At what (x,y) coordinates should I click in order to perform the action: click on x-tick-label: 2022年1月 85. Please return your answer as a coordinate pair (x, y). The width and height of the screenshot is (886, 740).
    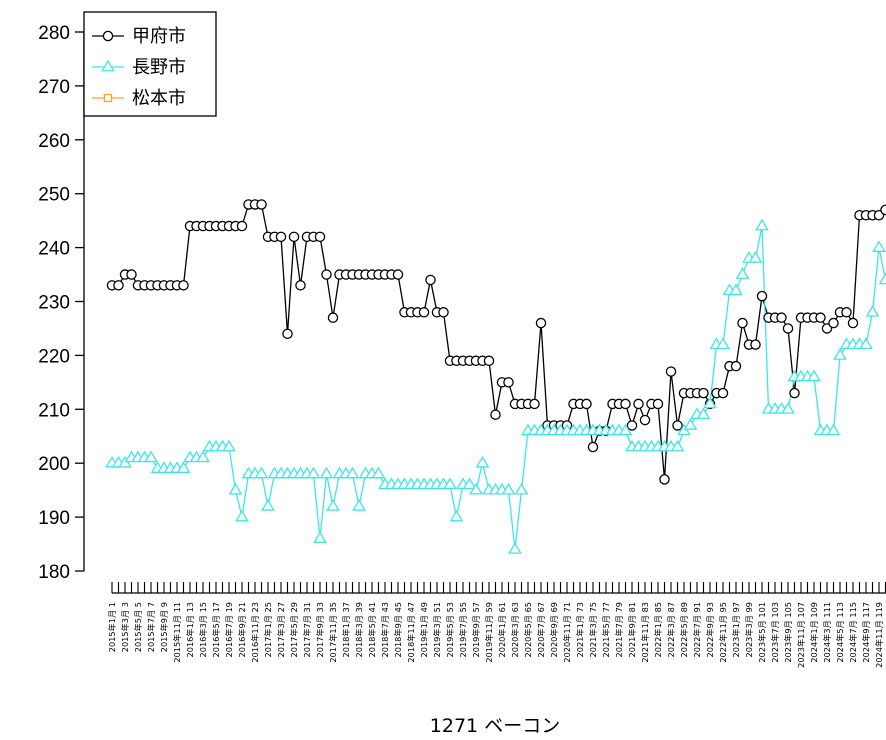
    Looking at the image, I should click on (658, 629).